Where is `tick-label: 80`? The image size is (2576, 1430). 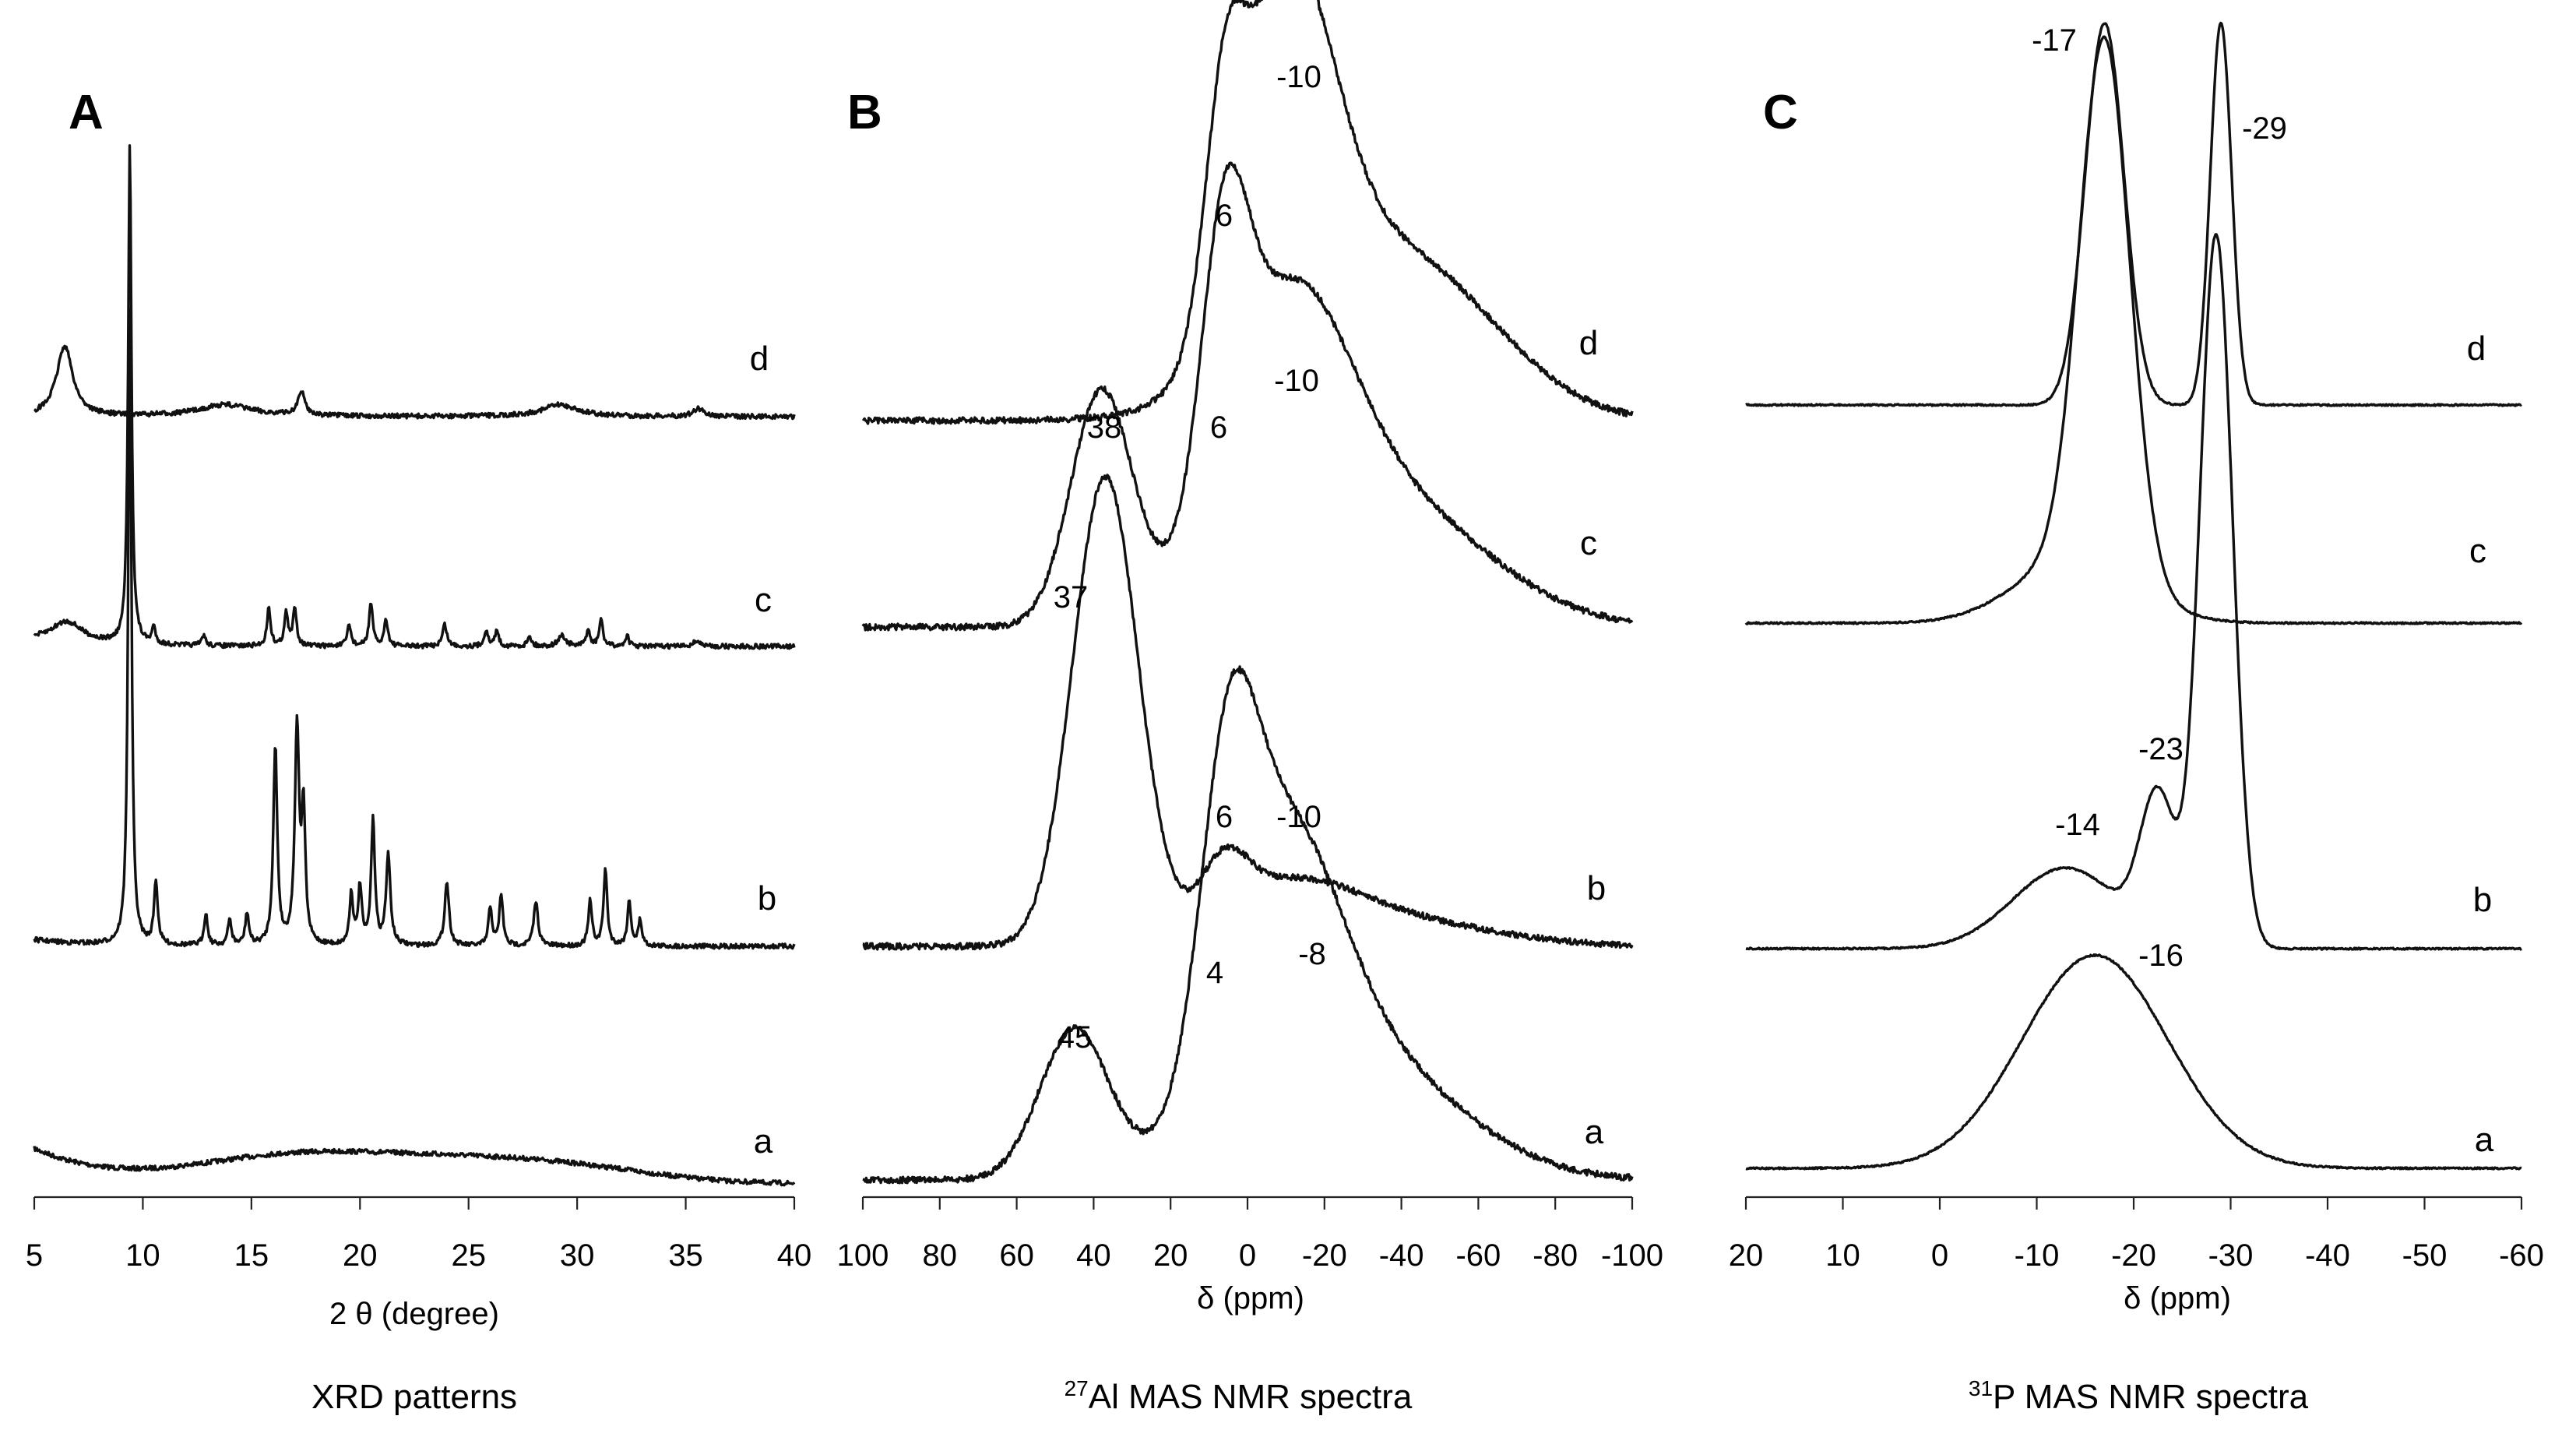 tick-label: 80 is located at coordinates (940, 1255).